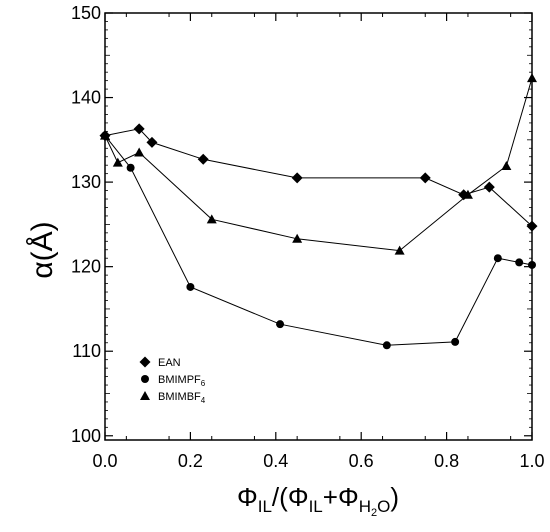 This screenshot has width=550, height=532. I want to click on legend-marker-triangle, so click(145, 395).